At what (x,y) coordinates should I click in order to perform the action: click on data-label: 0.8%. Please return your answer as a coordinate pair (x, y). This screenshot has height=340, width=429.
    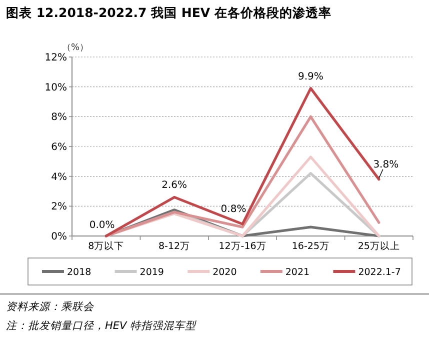
    Looking at the image, I should click on (233, 210).